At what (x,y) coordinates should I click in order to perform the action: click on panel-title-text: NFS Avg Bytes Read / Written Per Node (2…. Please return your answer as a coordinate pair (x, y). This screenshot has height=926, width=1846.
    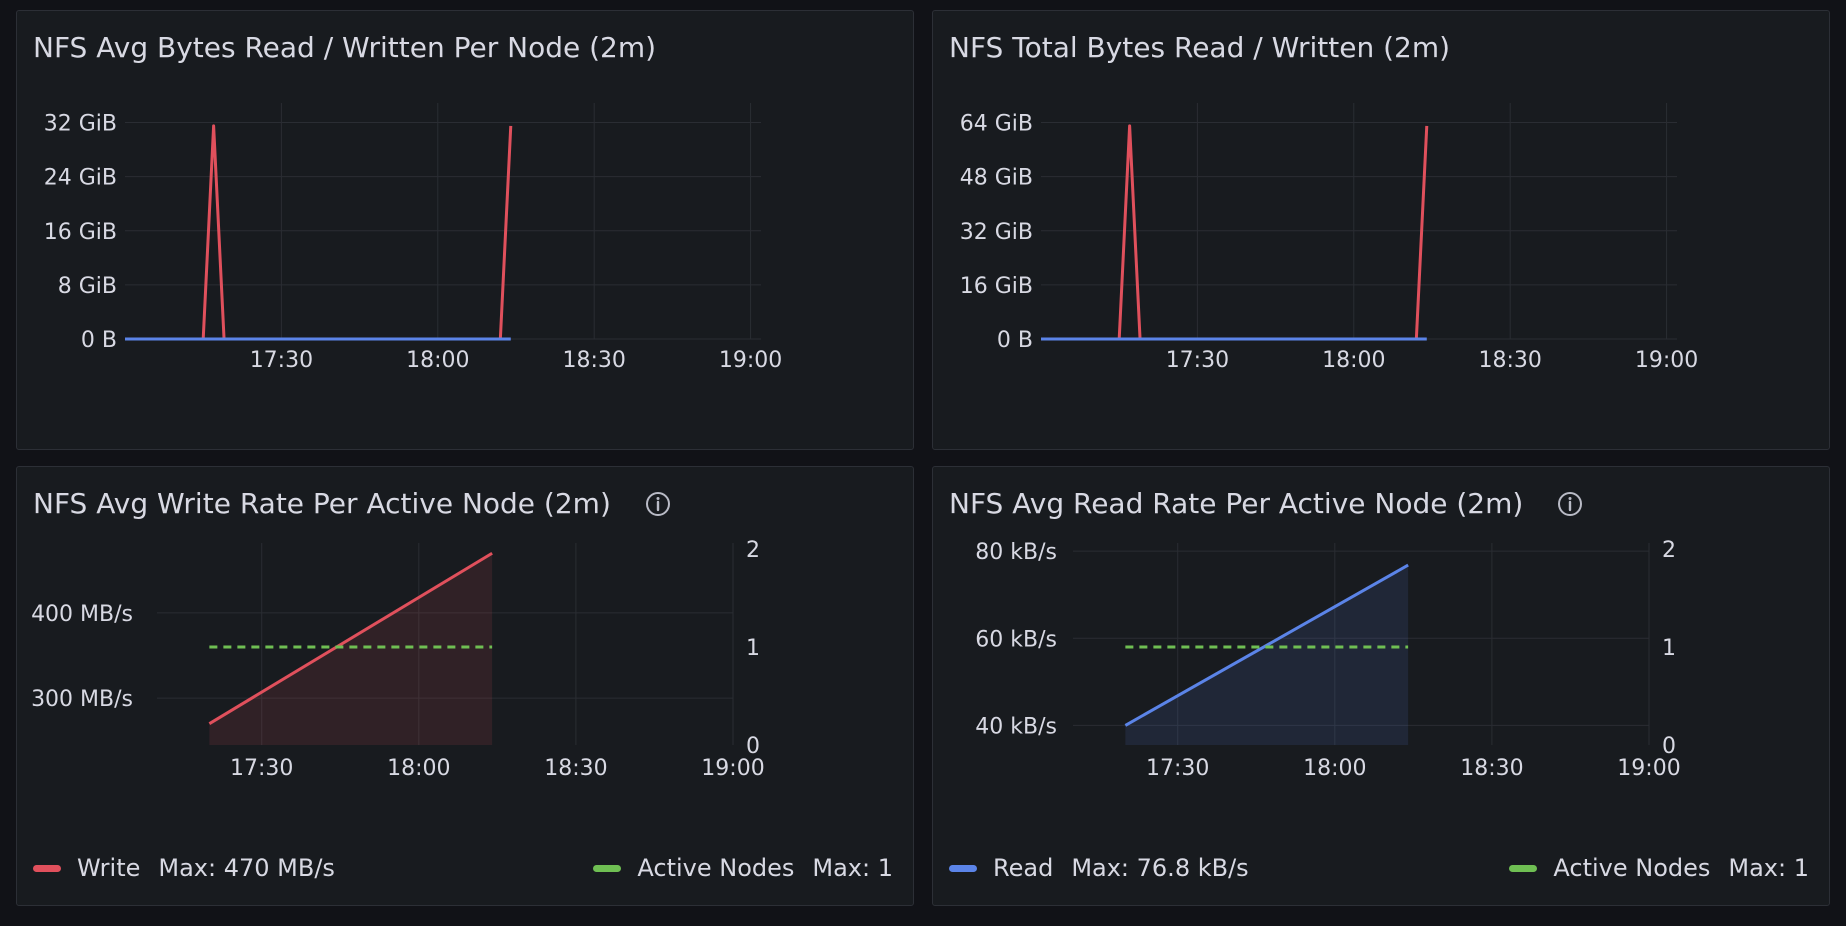
    Looking at the image, I should click on (345, 47).